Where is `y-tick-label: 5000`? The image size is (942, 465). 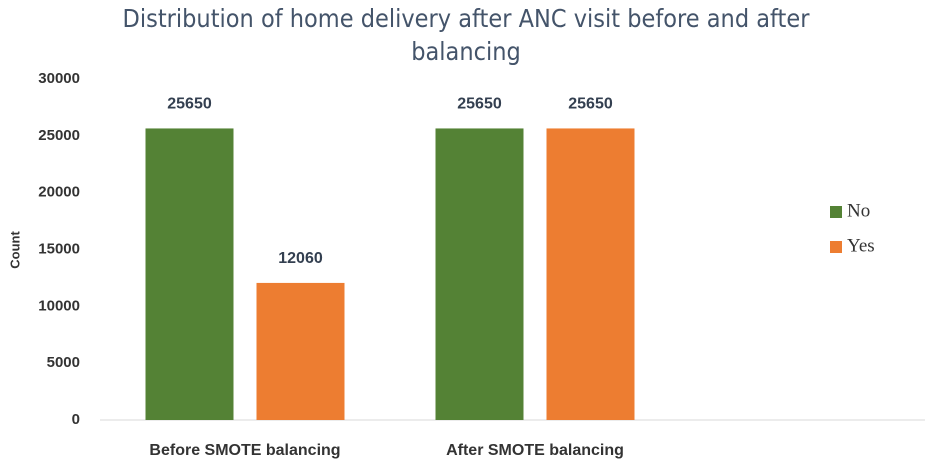
y-tick-label: 5000 is located at coordinates (63, 362).